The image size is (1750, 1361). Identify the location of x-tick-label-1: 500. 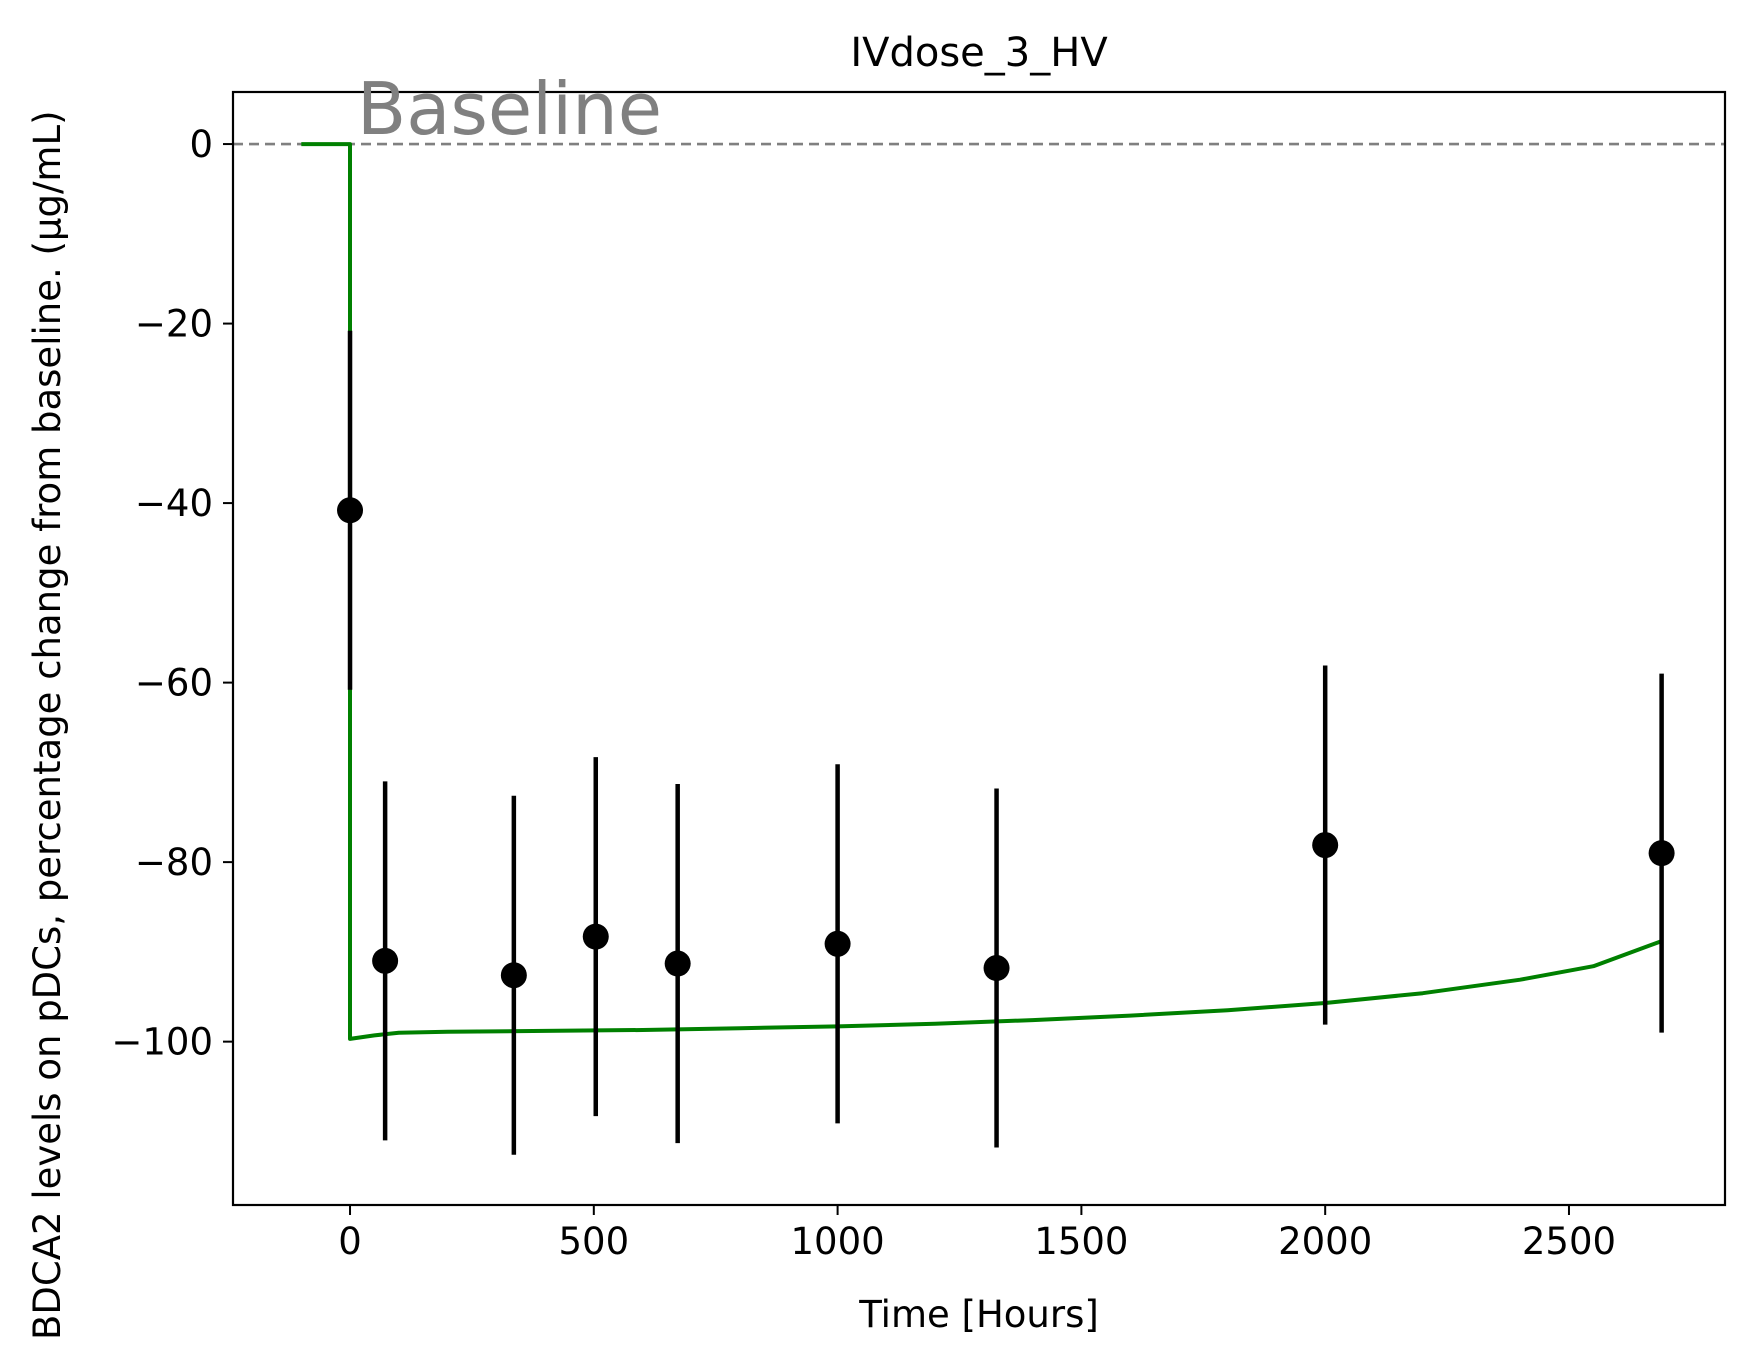
(593, 1241).